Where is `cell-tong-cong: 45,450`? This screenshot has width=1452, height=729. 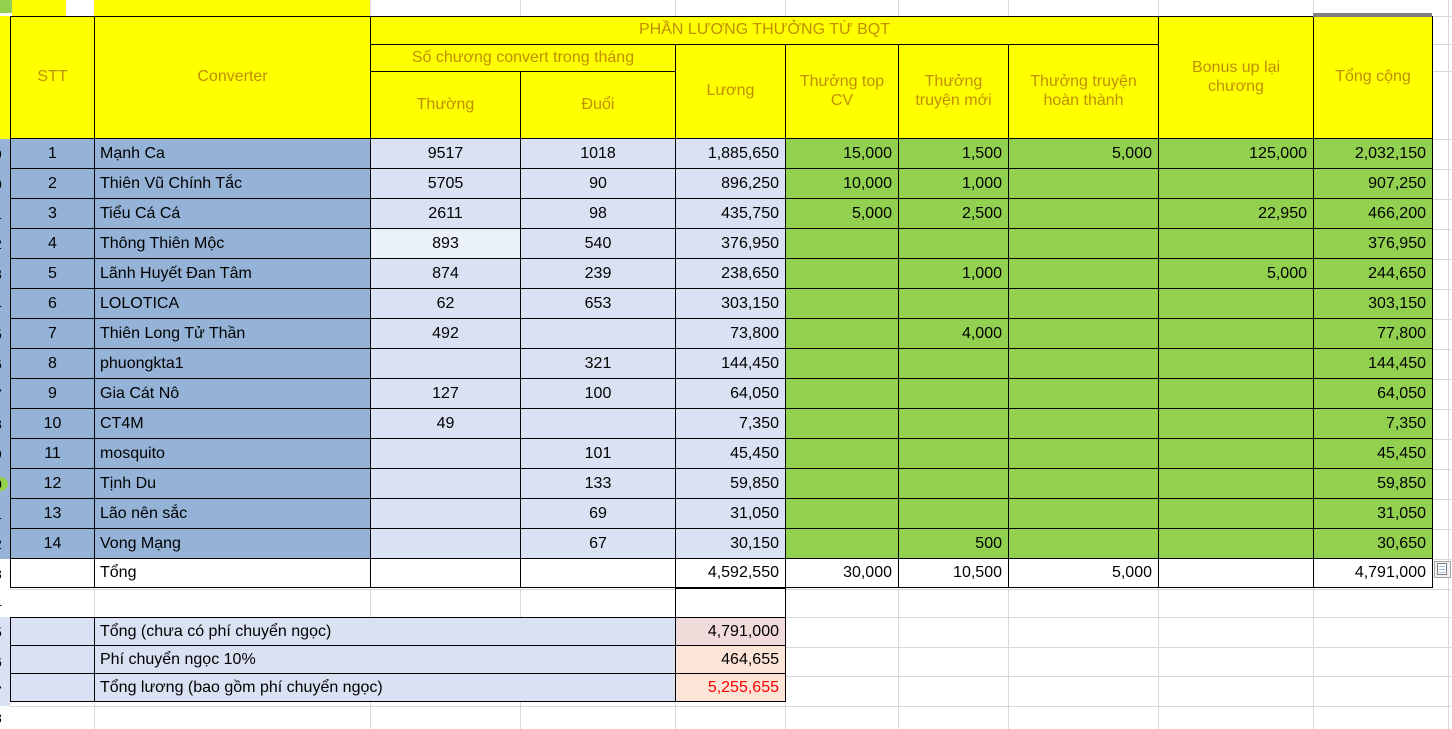
cell-tong-cong: 45,450 is located at coordinates (1373, 453).